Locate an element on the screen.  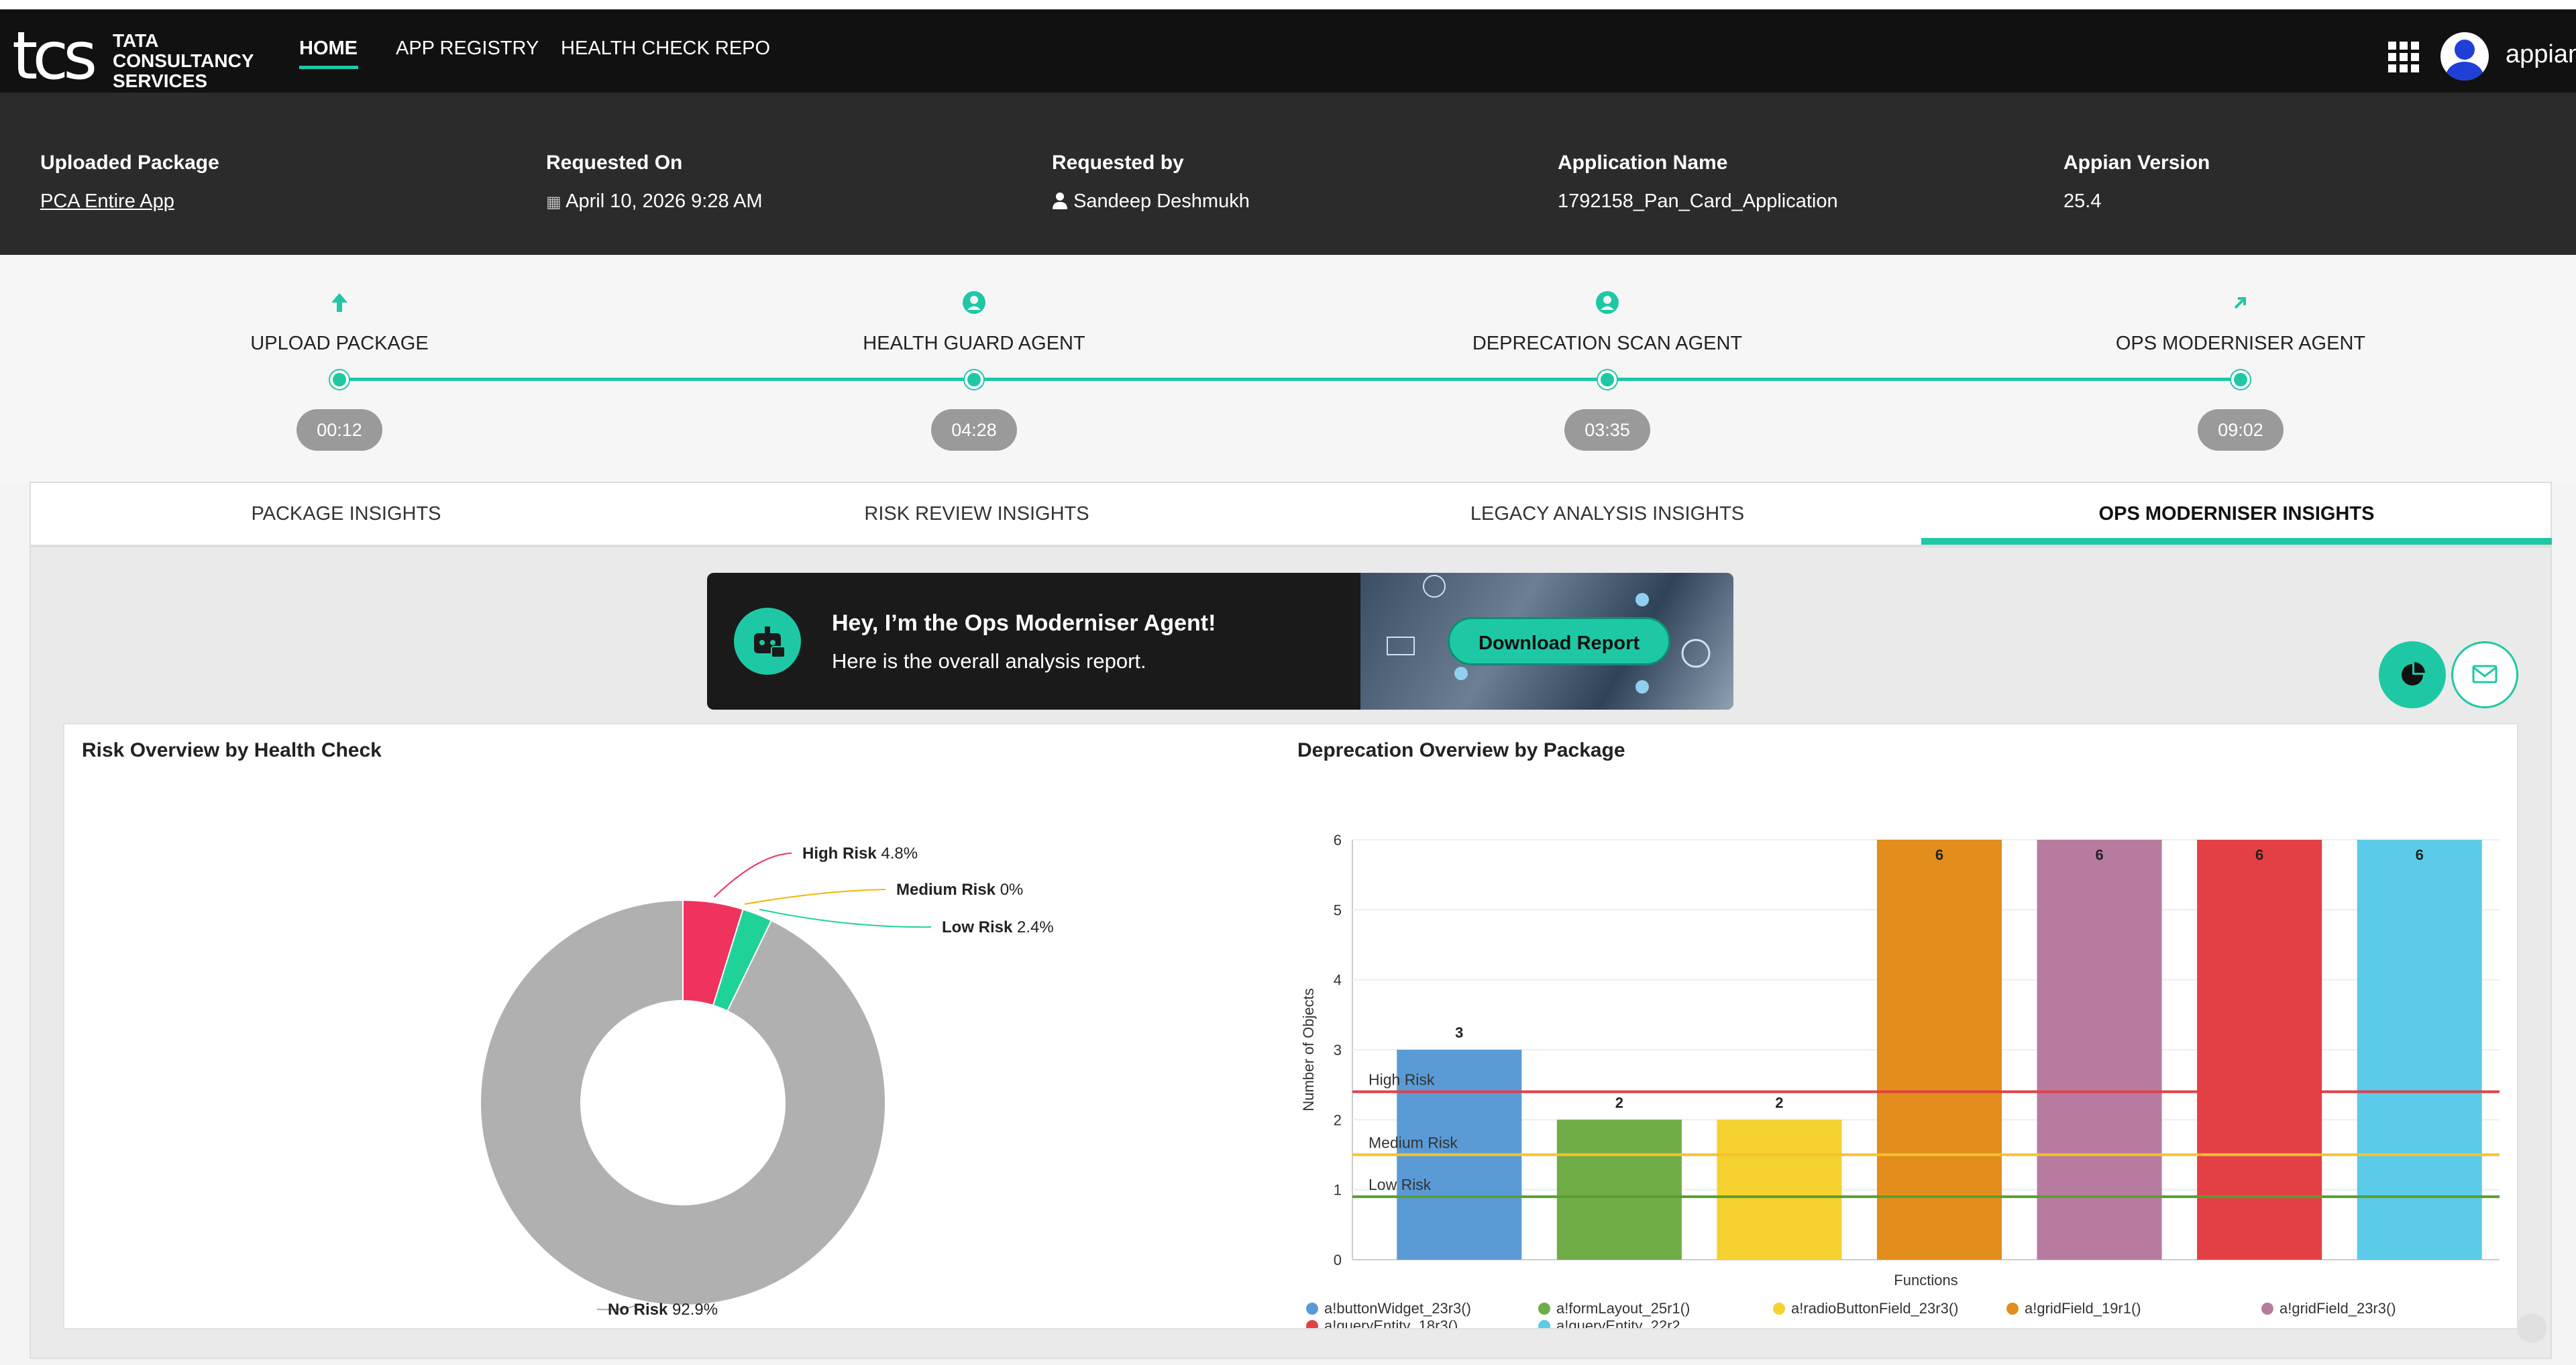
info-value: 25.4 is located at coordinates (2082, 201).